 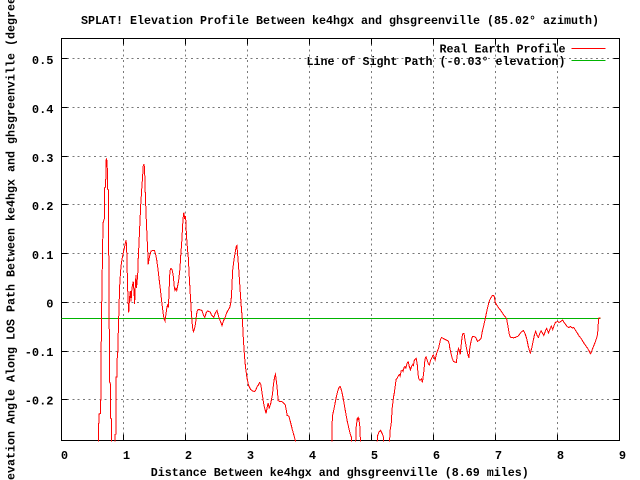 I want to click on svg-text: Real Earth Profile, so click(x=503, y=50).